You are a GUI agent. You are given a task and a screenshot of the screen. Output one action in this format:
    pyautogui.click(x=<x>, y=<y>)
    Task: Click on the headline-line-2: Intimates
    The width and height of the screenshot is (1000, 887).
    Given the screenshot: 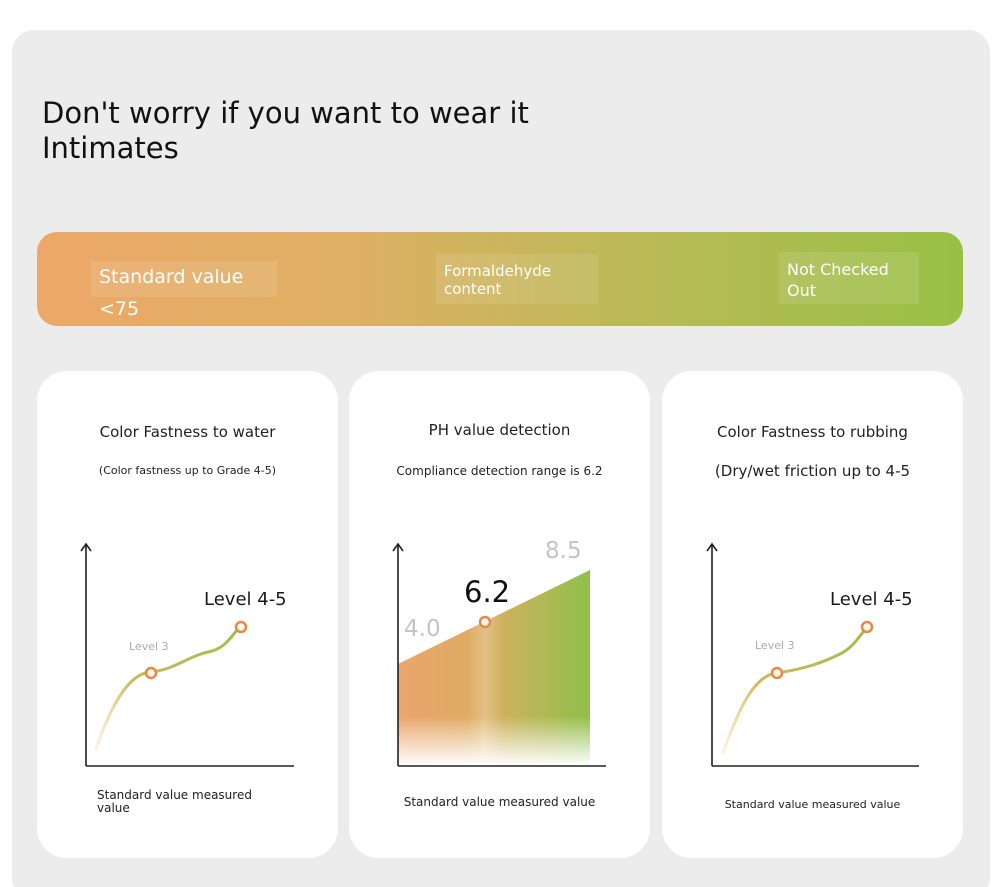 What is the action you would take?
    pyautogui.click(x=110, y=148)
    